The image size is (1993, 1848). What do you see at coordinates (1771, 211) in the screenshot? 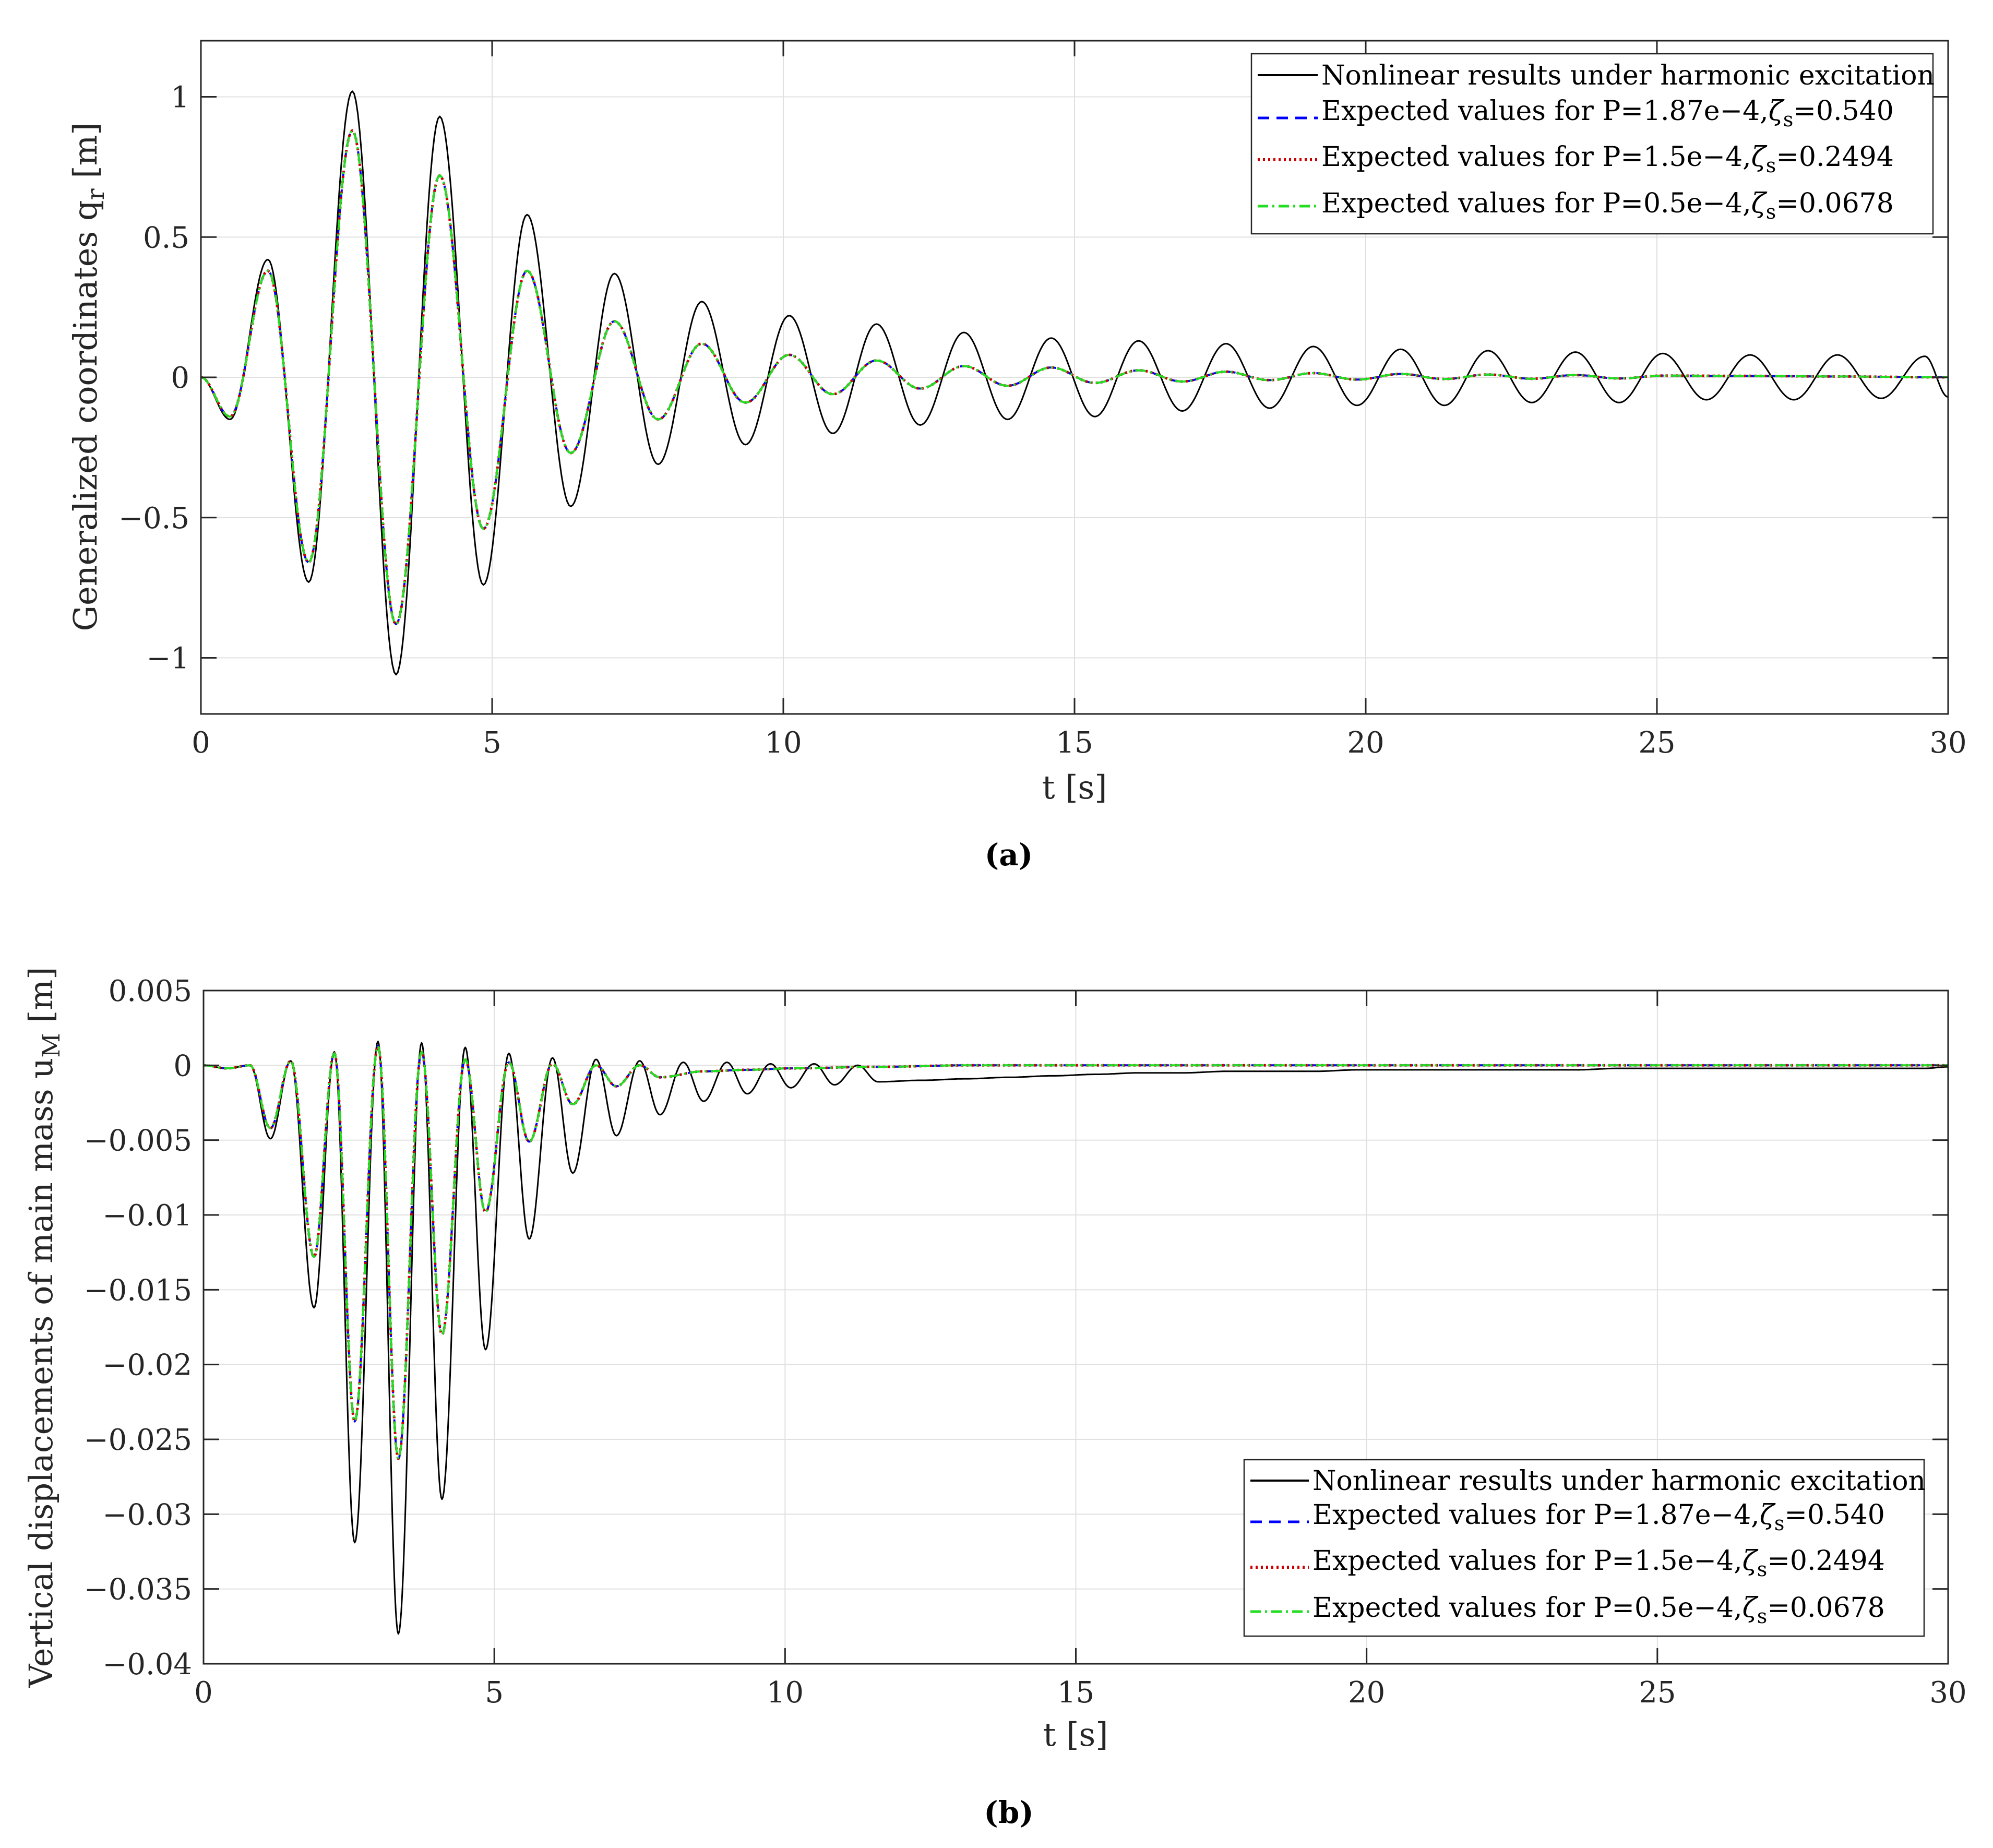
I see `panel-a-legend-label-3-sub: s` at bounding box center [1771, 211].